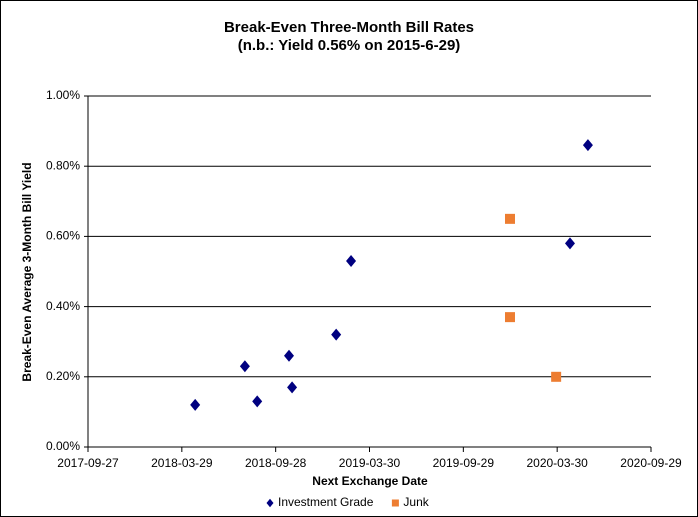 Image resolution: width=698 pixels, height=517 pixels. I want to click on y-tick-label: 0.60%, so click(63, 236).